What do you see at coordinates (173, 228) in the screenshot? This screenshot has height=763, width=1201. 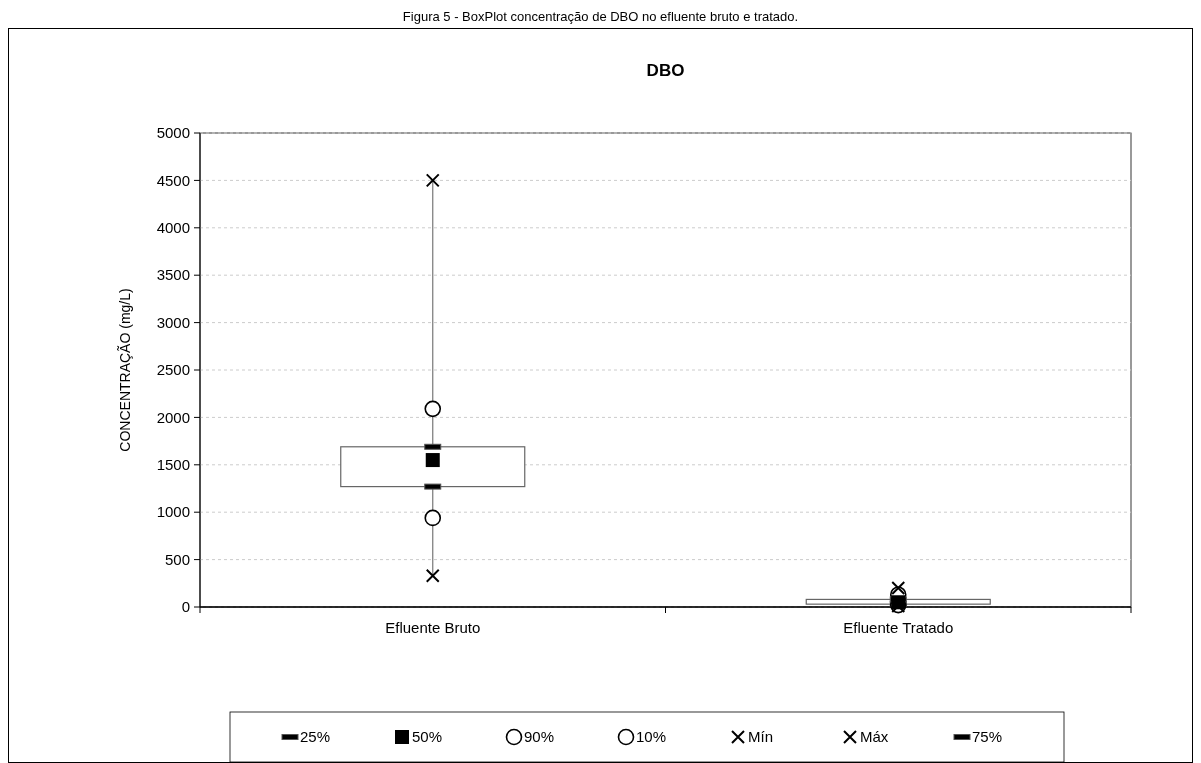 I see `y-tick-label: 4000` at bounding box center [173, 228].